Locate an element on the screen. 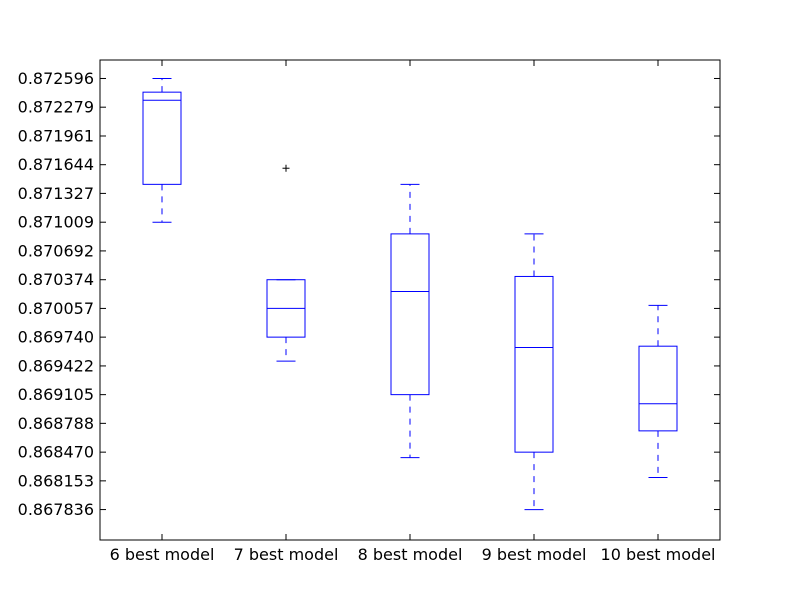 The image size is (800, 600). x-tick-label: 8 best model is located at coordinates (410, 554).